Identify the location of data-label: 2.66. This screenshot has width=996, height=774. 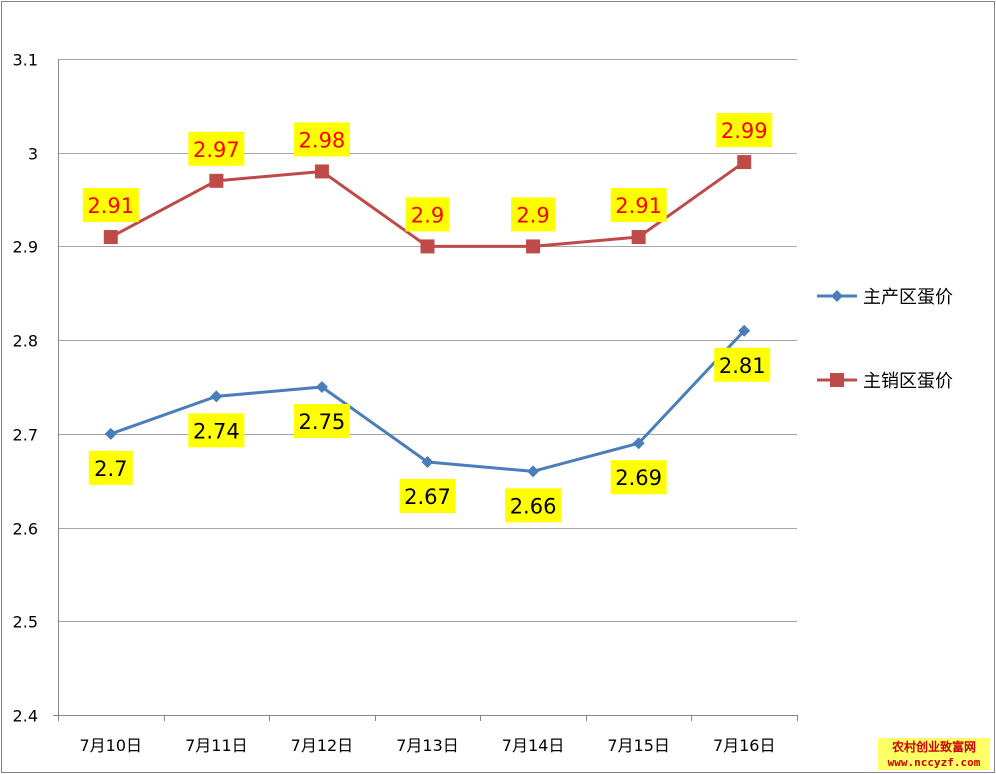
(533, 506).